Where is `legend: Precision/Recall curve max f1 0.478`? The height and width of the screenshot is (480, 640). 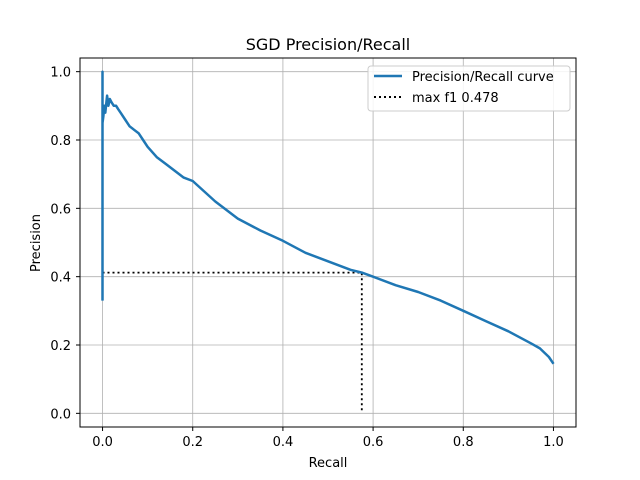 legend: Precision/Recall curve max f1 0.478 is located at coordinates (469, 88).